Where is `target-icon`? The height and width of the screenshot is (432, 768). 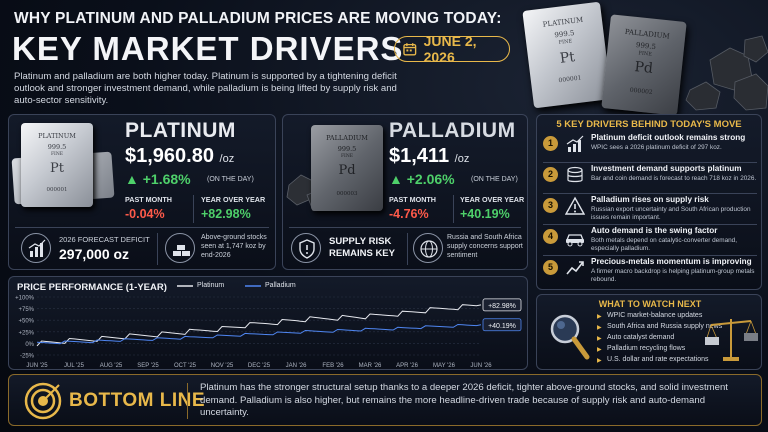
target-icon is located at coordinates (43, 401).